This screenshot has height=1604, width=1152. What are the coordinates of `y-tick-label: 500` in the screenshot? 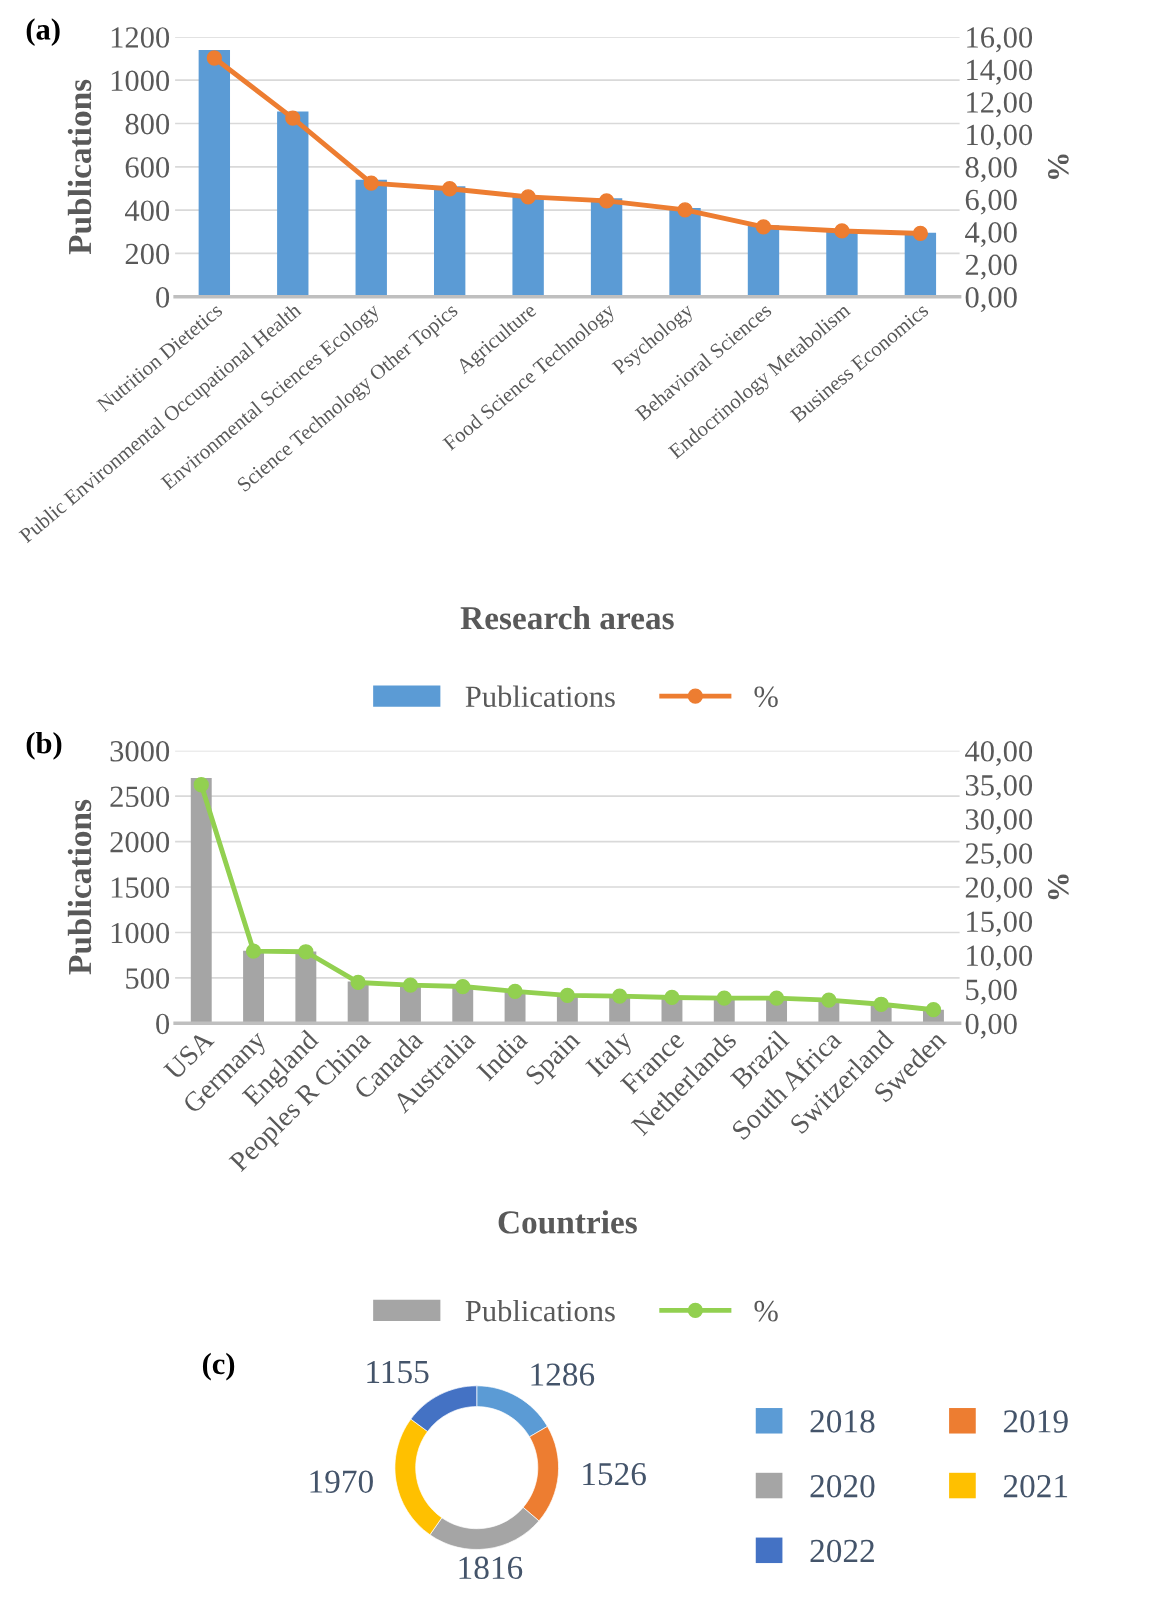 It's located at (148, 978).